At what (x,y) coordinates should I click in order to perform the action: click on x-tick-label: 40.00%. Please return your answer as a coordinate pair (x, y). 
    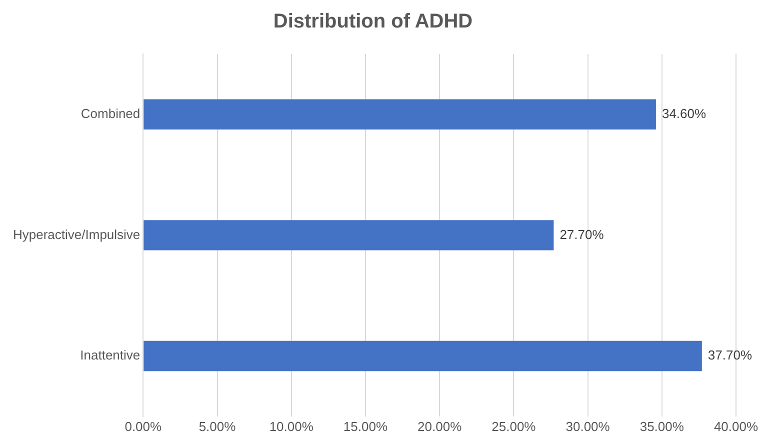
    Looking at the image, I should click on (736, 426).